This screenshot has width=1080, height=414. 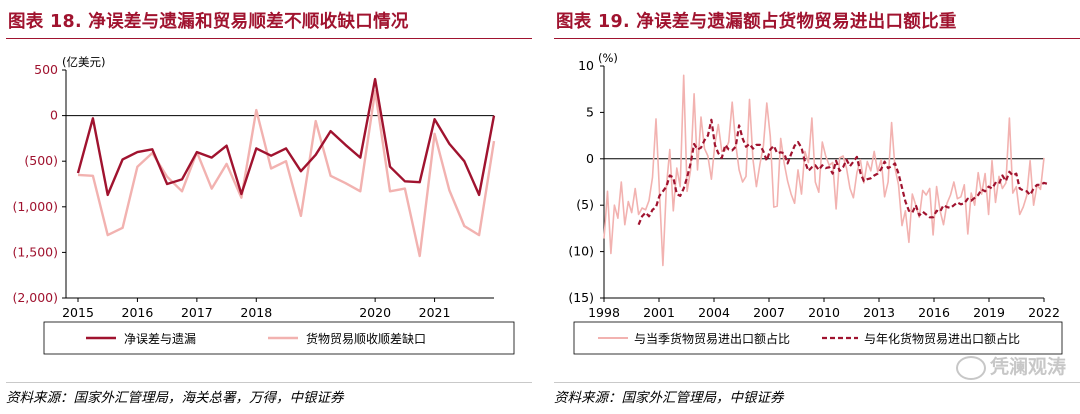 I want to click on y-tick-label: 500, so click(x=46, y=69).